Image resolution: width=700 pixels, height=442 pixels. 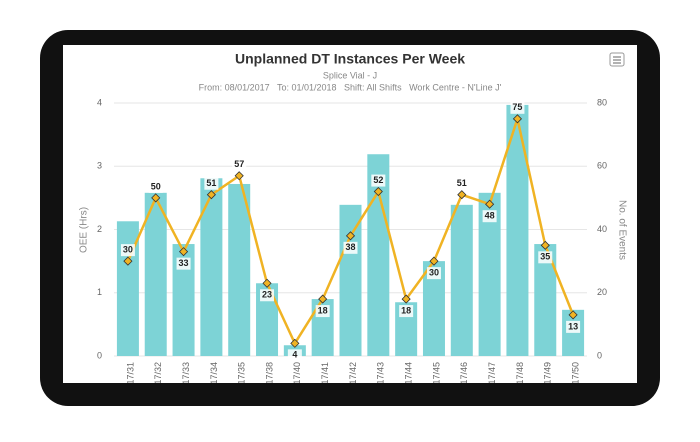 I want to click on data-label: 4, so click(x=294, y=355).